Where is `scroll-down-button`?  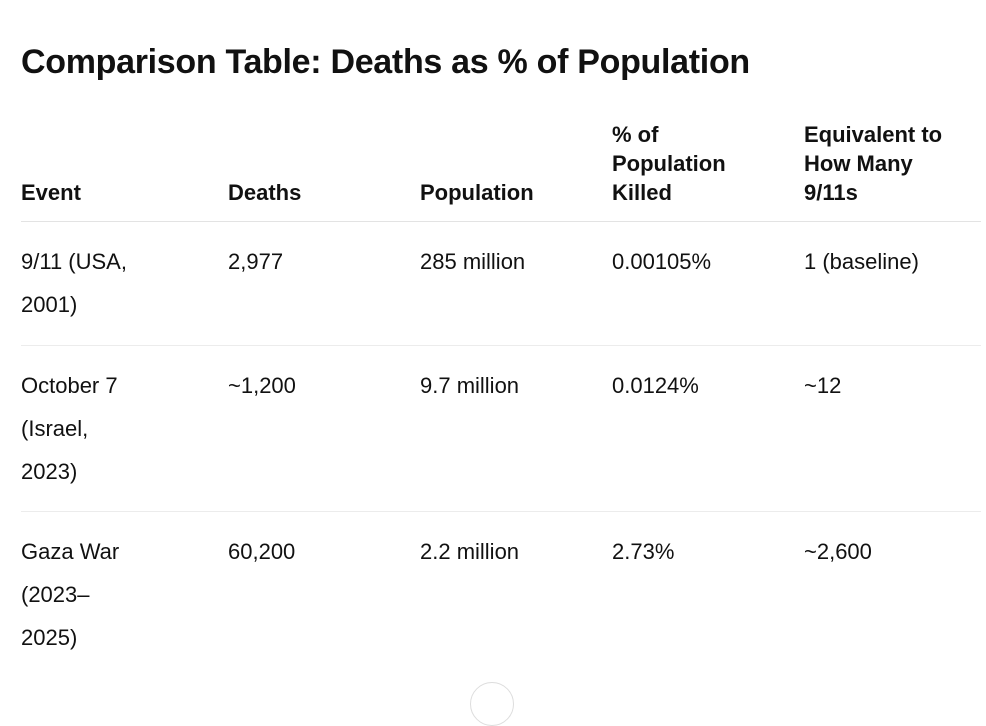 scroll-down-button is located at coordinates (492, 704).